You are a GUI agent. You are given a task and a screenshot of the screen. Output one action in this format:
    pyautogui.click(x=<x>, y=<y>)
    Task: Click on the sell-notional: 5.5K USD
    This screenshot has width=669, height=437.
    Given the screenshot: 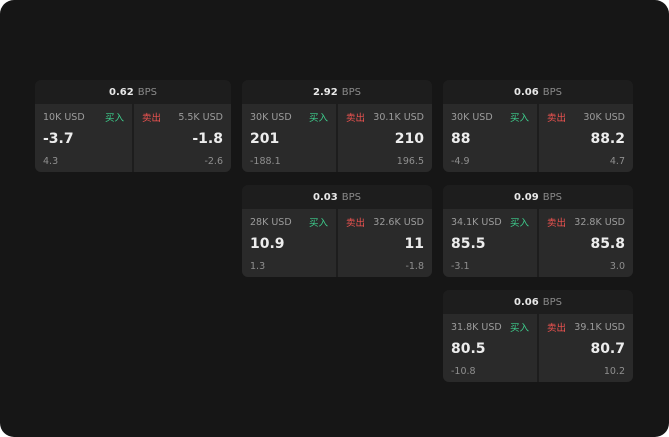 What is the action you would take?
    pyautogui.click(x=200, y=117)
    